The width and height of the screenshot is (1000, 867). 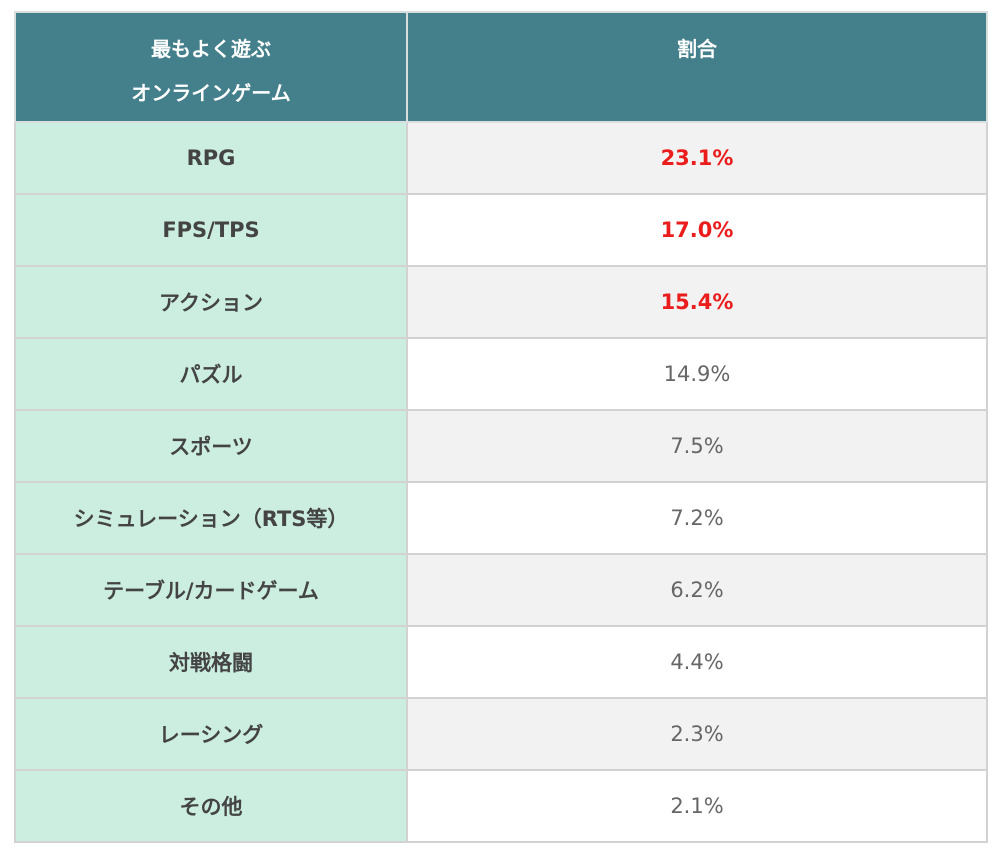 What do you see at coordinates (697, 158) in the screenshot?
I see `share-cell: 23.1%` at bounding box center [697, 158].